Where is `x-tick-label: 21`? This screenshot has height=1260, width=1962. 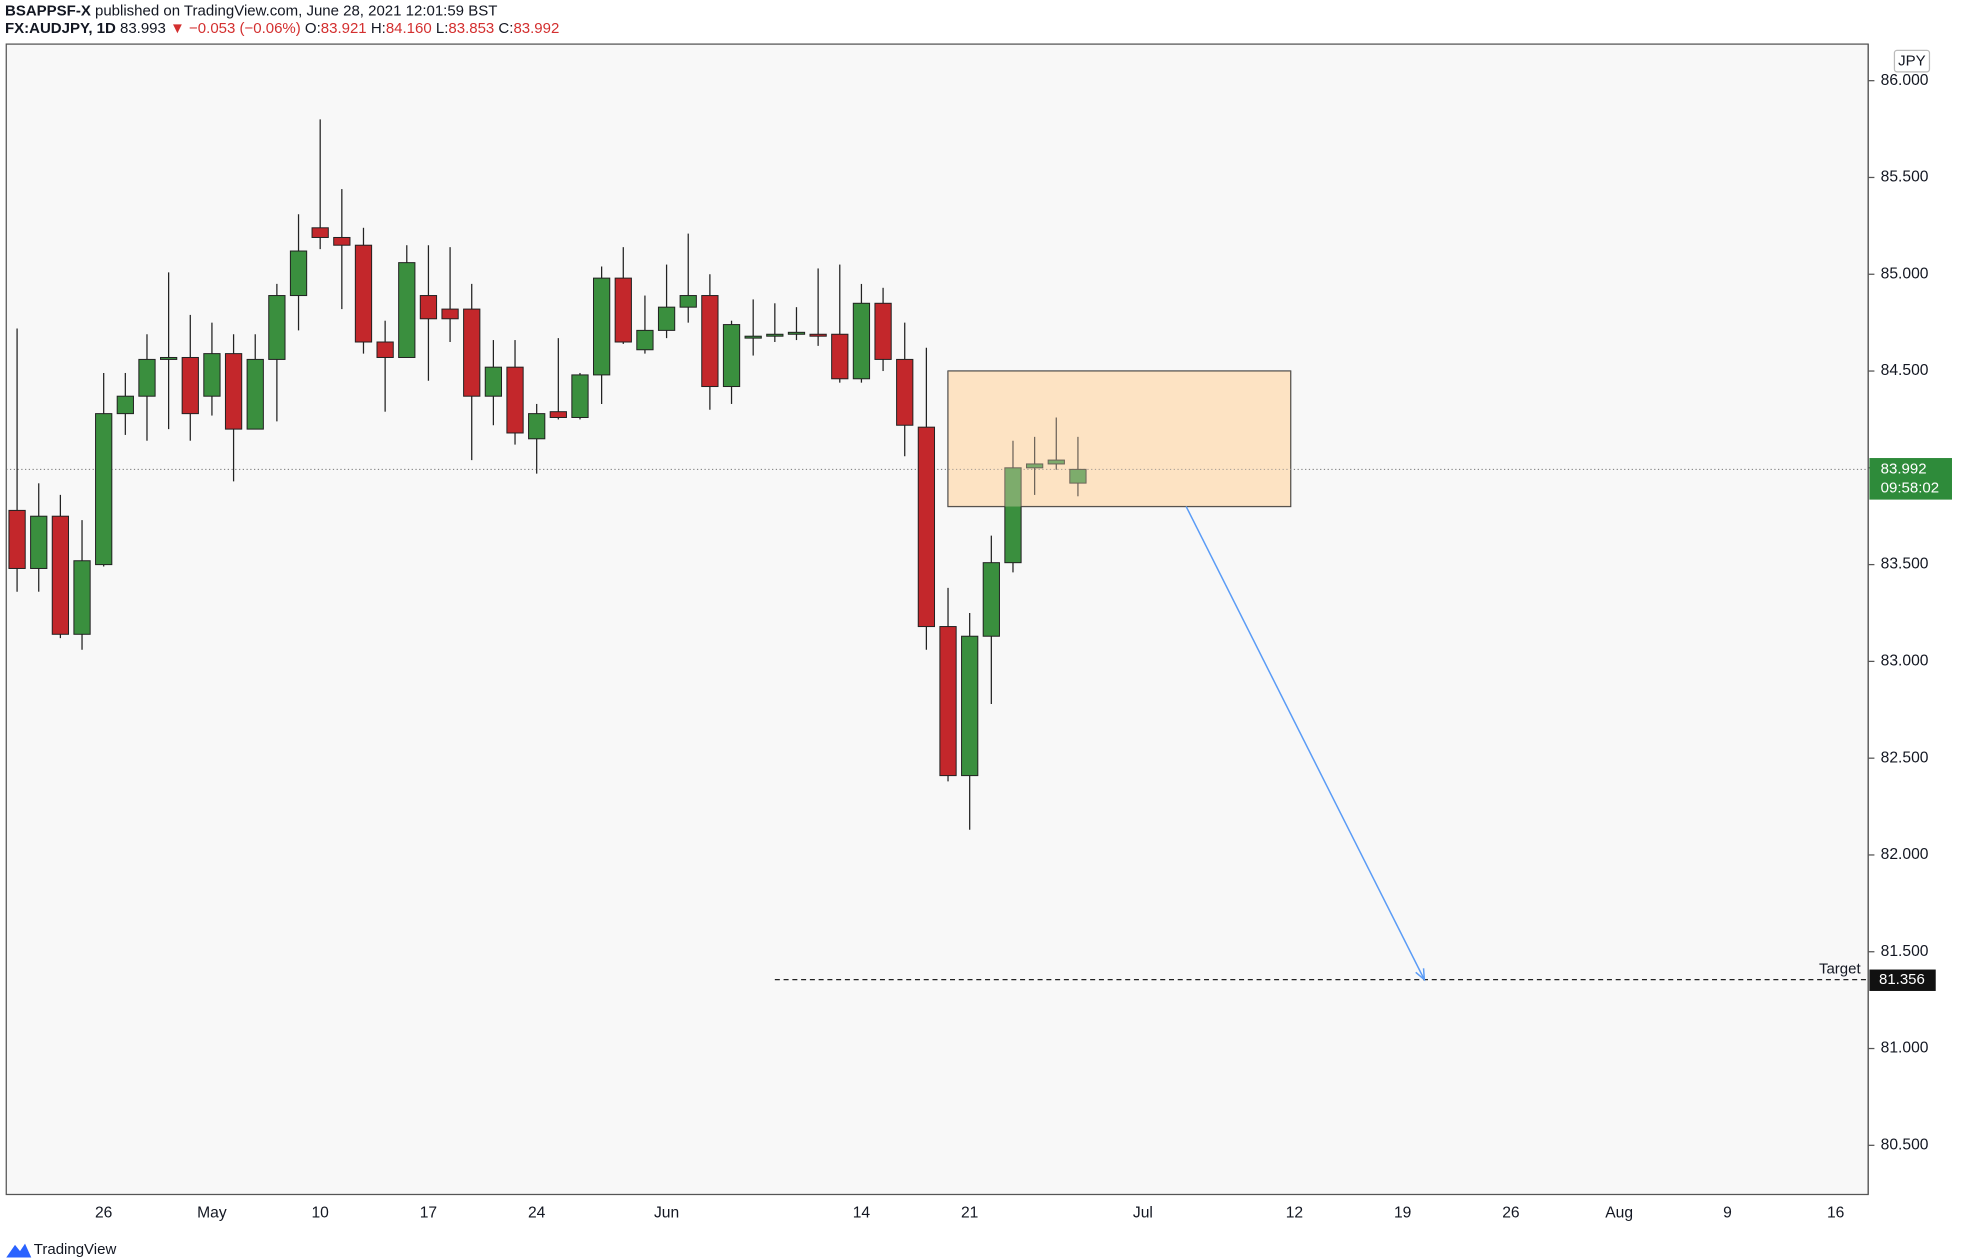
x-tick-label: 21 is located at coordinates (969, 1212).